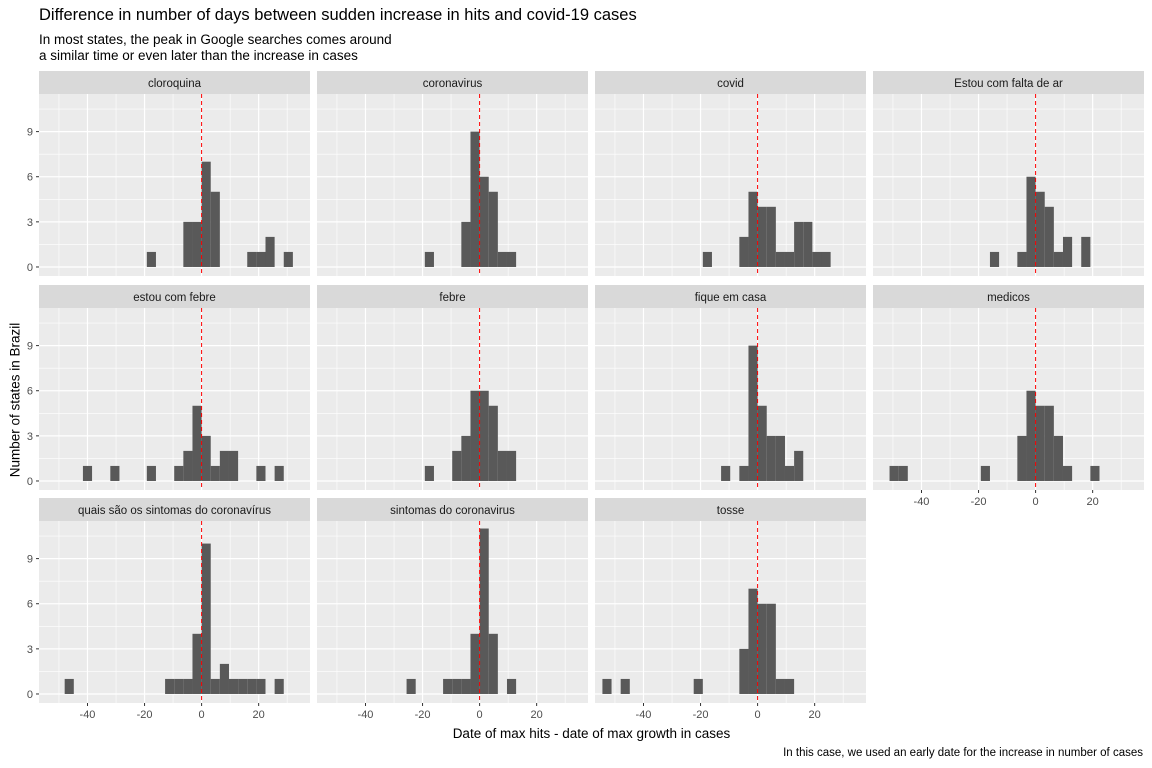 This screenshot has height=768, width=1152. I want to click on facet-strip-label: coronavirus, so click(453, 84).